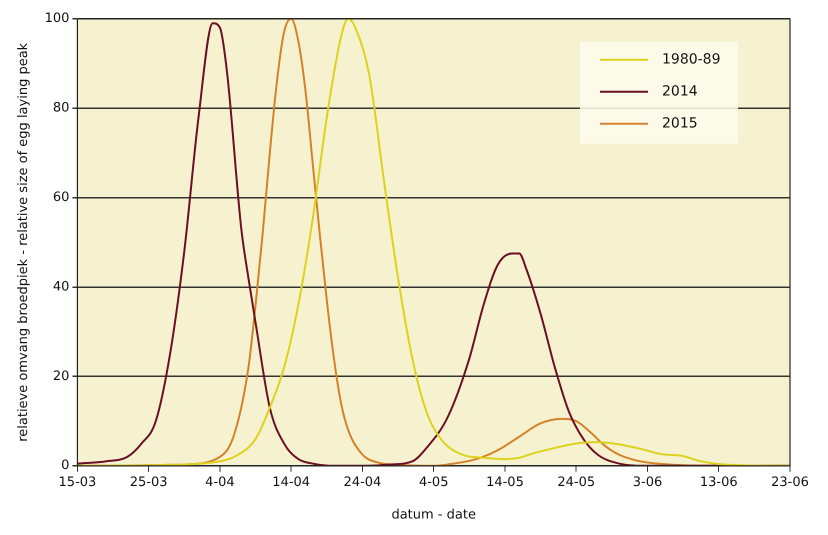 The image size is (828, 535). What do you see at coordinates (77, 482) in the screenshot?
I see `x-tick-label: 15-03` at bounding box center [77, 482].